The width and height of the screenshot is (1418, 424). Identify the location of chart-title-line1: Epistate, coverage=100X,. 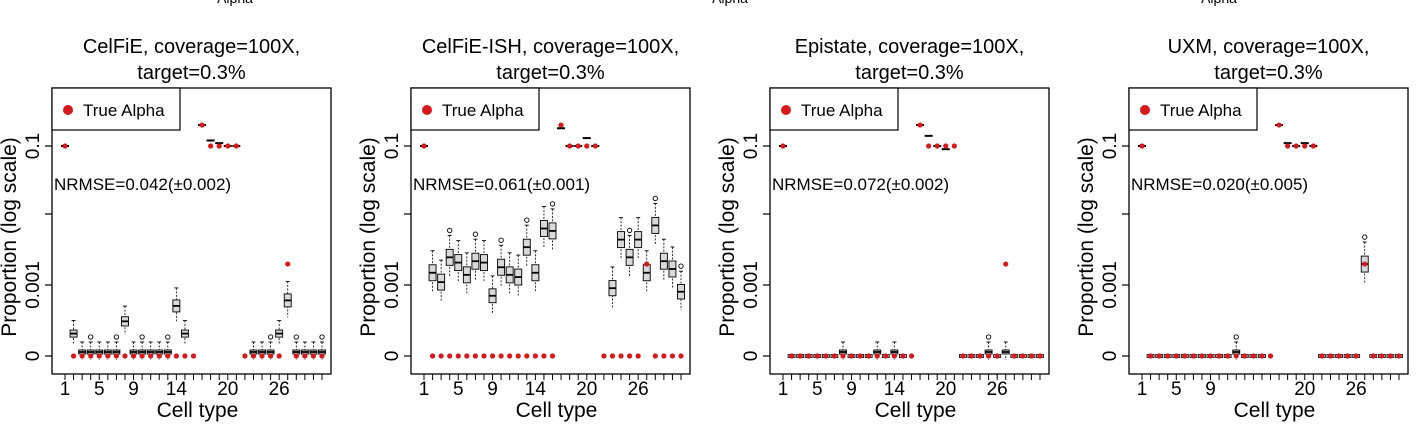
(910, 47).